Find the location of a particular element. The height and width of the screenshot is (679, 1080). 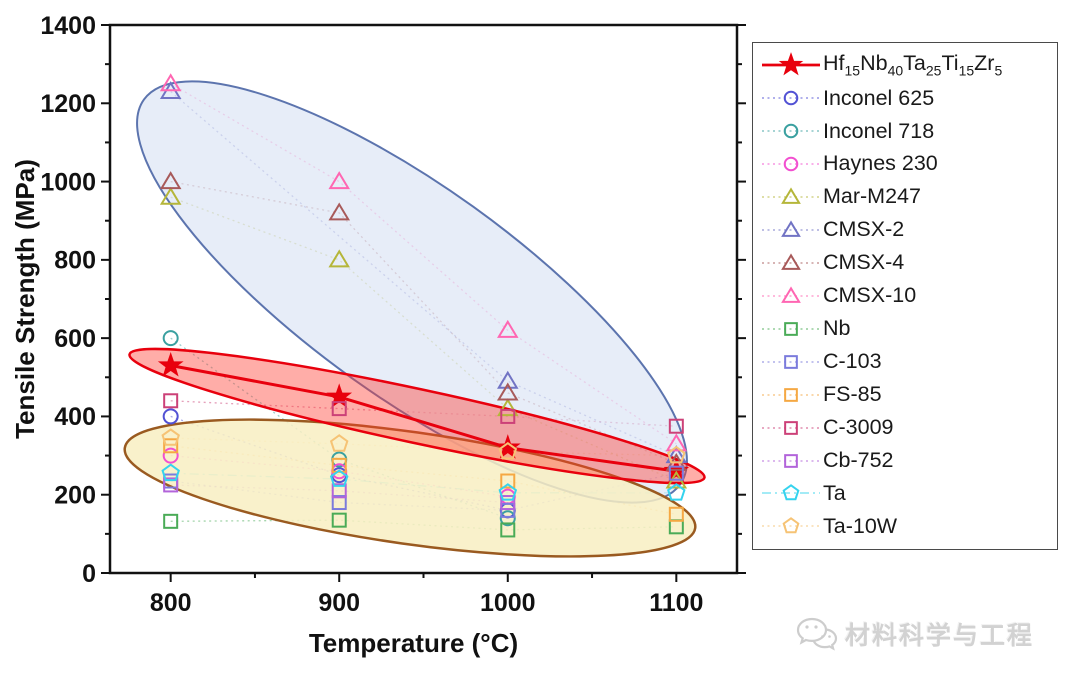

legend-label-c-103: C-103 is located at coordinates (852, 361).